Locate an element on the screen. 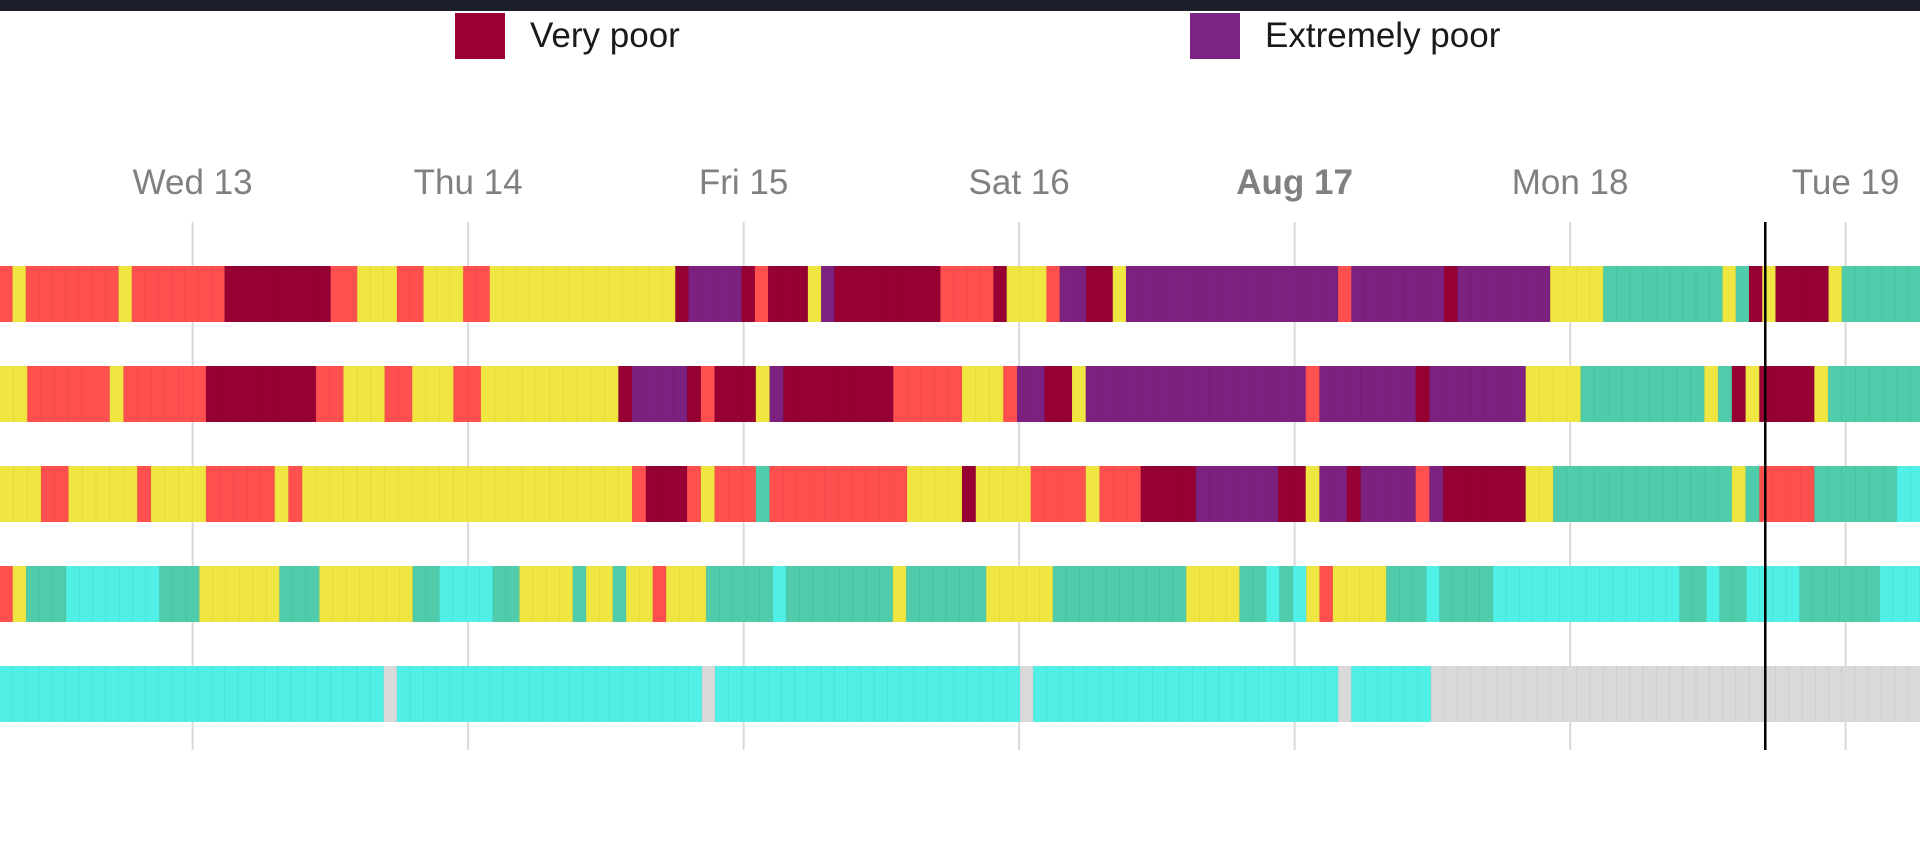 The height and width of the screenshot is (866, 1920). x-tick-label: Wed 13 is located at coordinates (193, 182).